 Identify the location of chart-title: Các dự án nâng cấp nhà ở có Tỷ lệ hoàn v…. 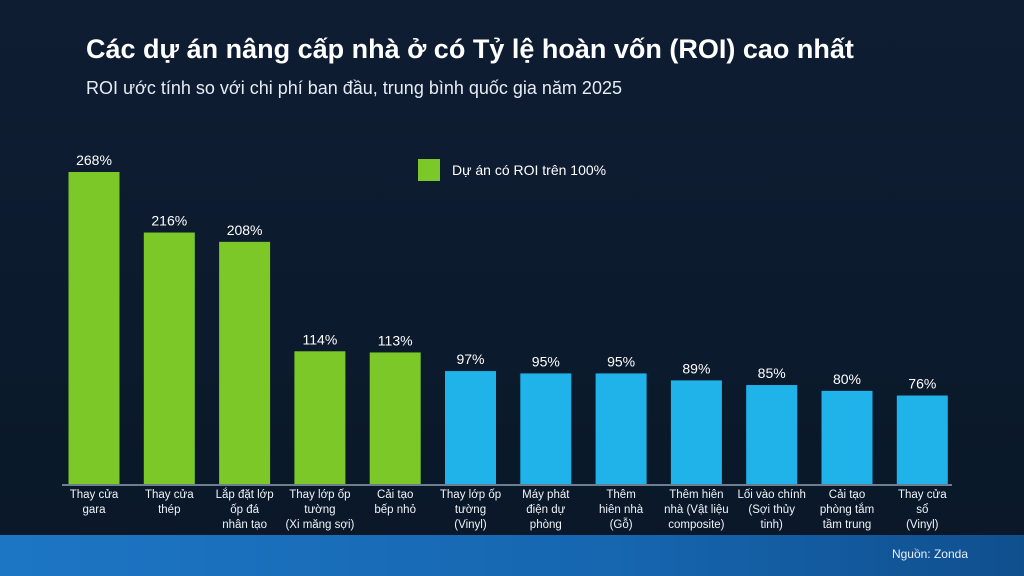
(470, 49).